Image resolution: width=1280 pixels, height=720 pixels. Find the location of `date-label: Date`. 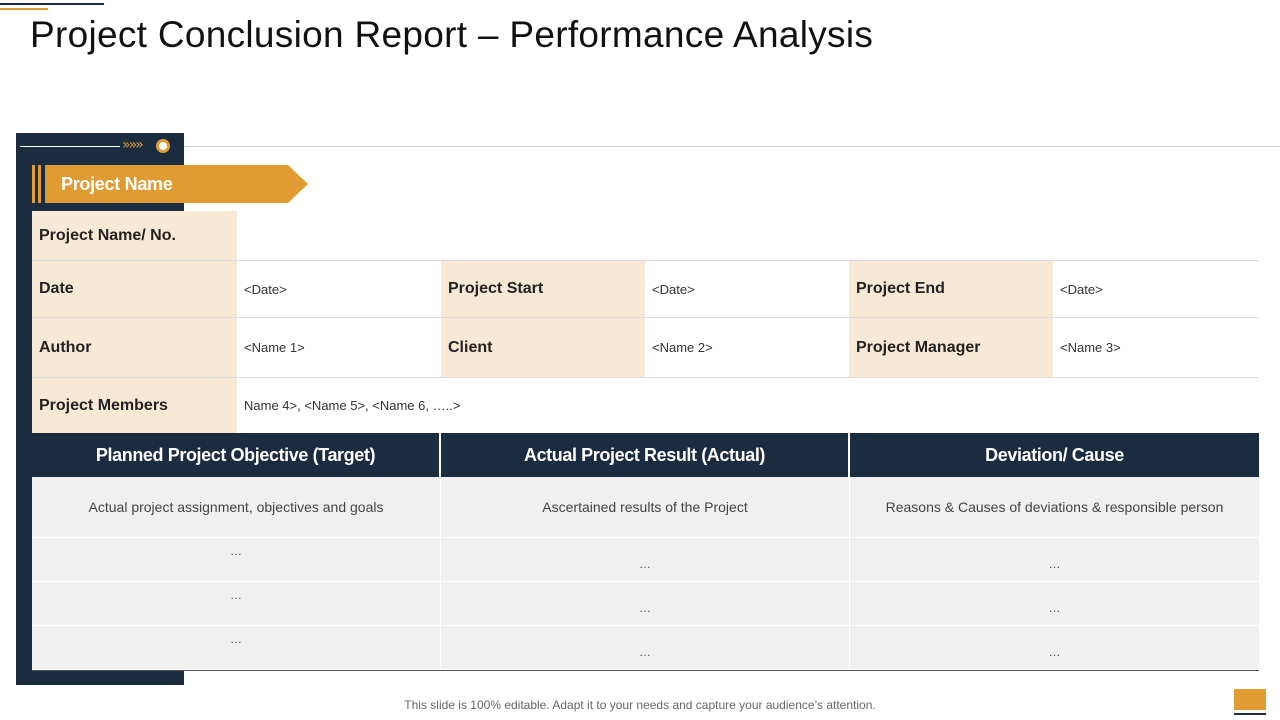

date-label: Date is located at coordinates (134, 289).